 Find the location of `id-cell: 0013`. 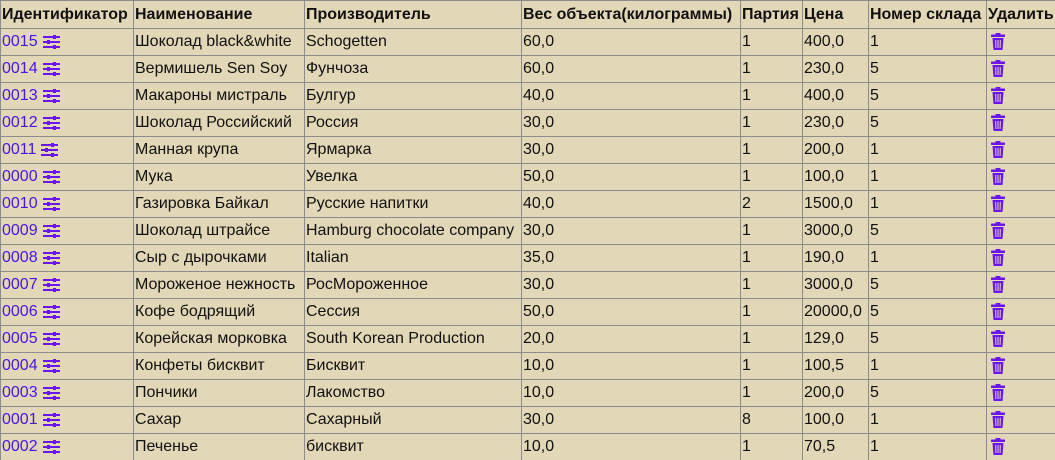

id-cell: 0013 is located at coordinates (67, 96).